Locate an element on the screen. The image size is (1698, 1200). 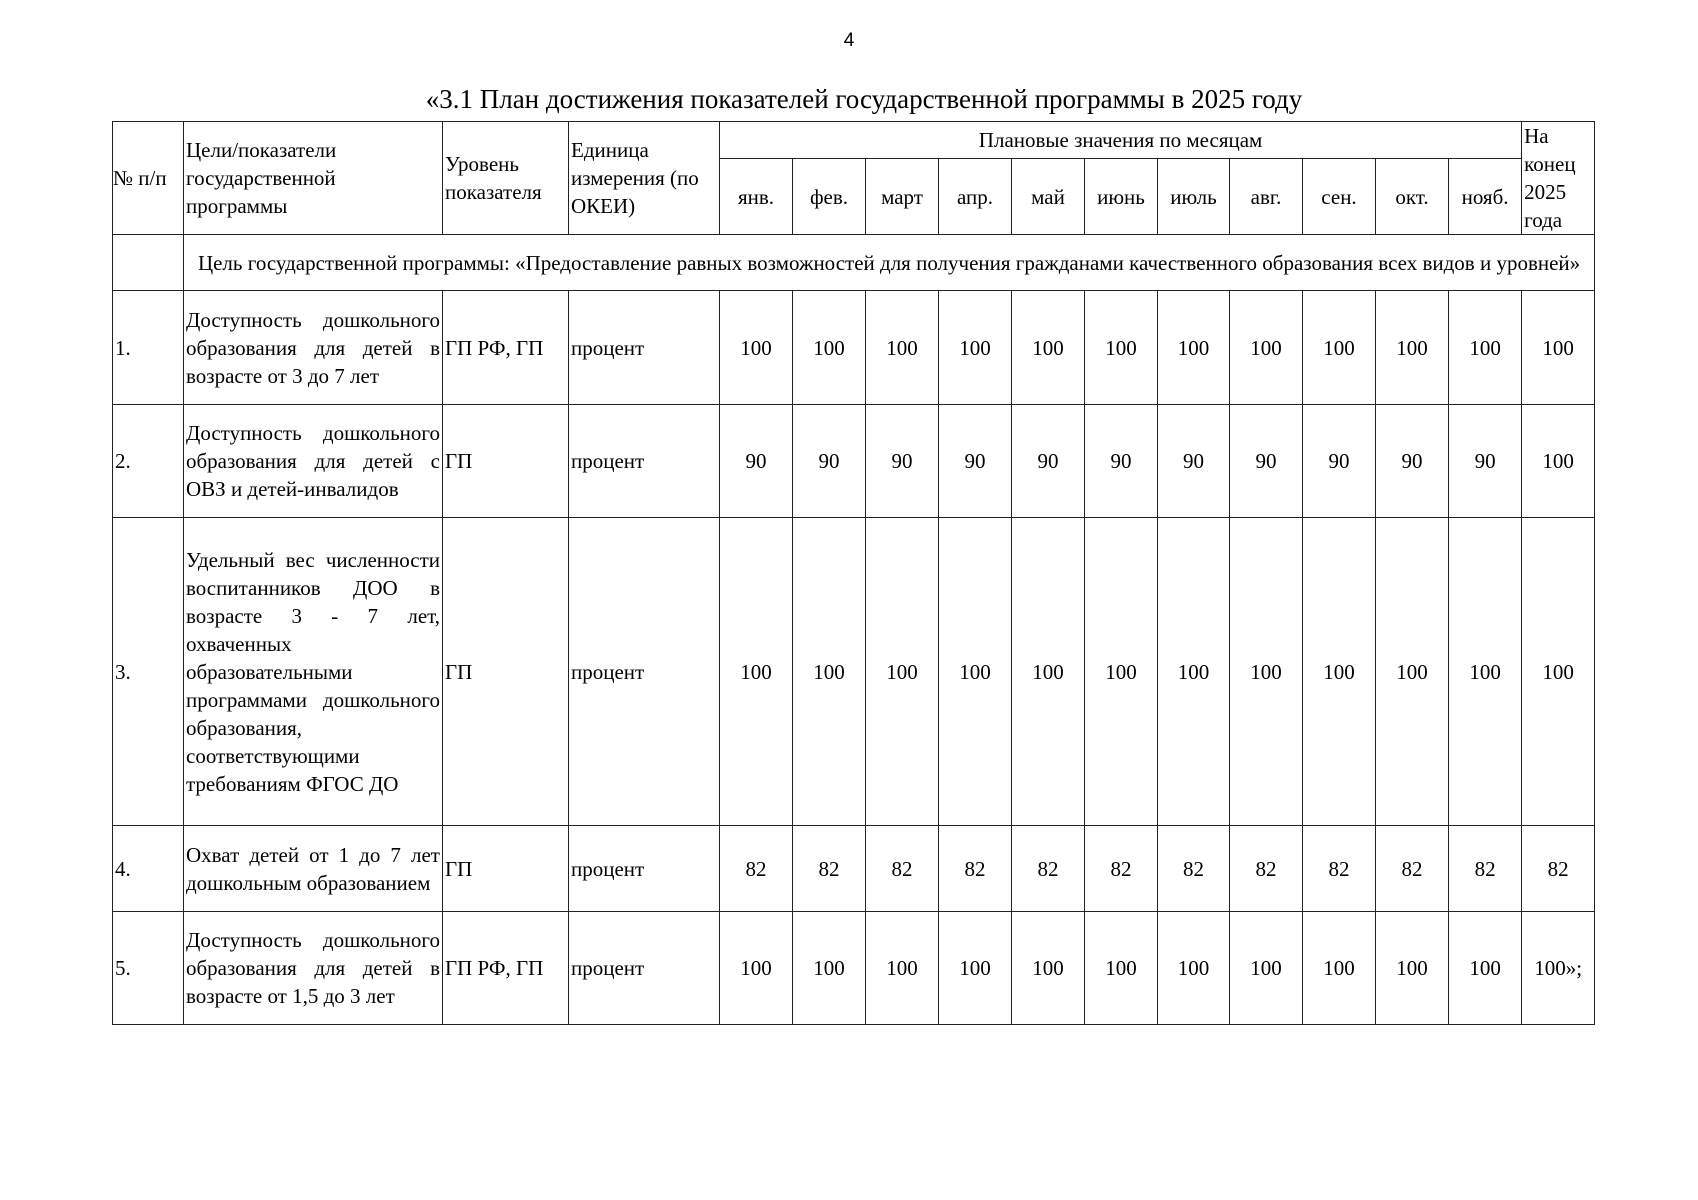
header-month: апр. is located at coordinates (975, 196).